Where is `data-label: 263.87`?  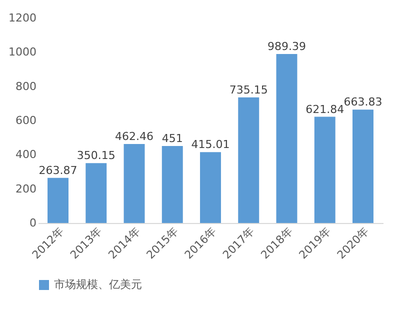 data-label: 263.87 is located at coordinates (58, 170).